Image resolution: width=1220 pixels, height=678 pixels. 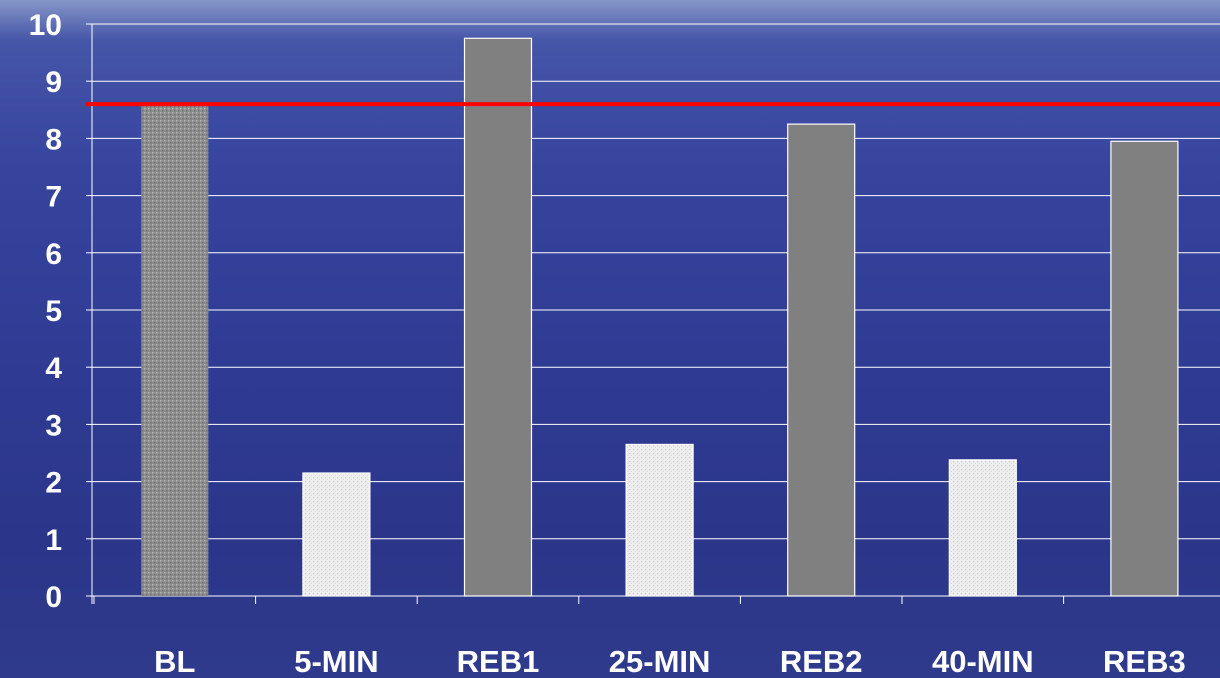 I want to click on y-tick-label: 0, so click(x=53, y=597).